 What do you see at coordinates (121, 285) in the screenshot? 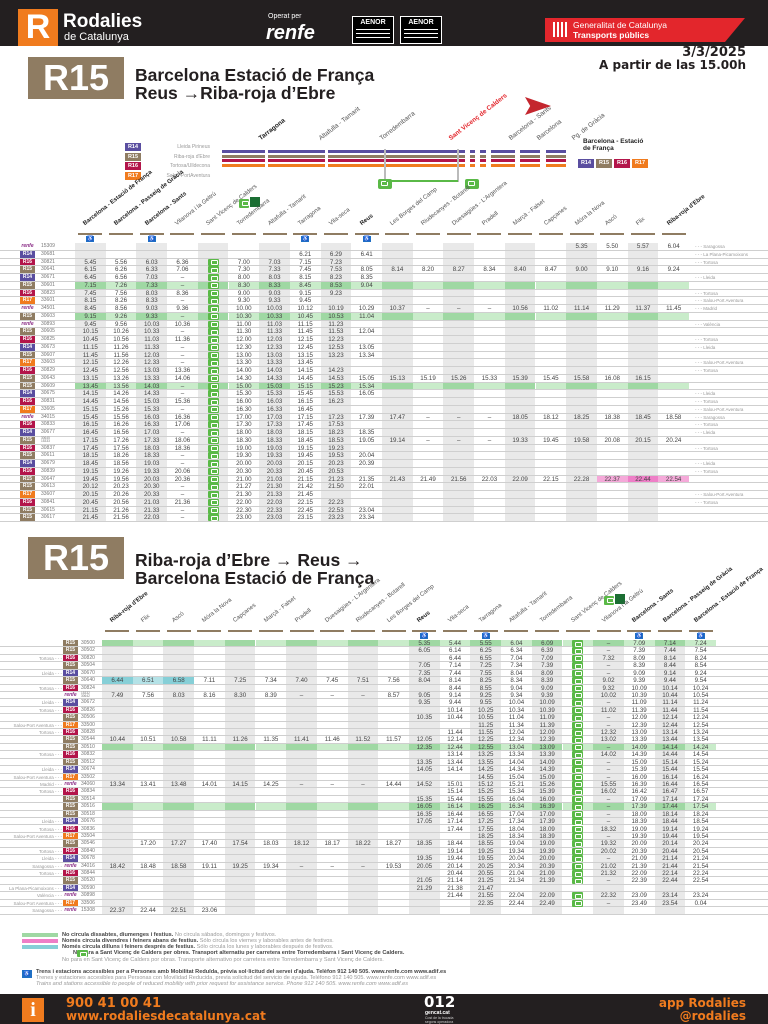
I see `time-cell: 7.26` at bounding box center [121, 285].